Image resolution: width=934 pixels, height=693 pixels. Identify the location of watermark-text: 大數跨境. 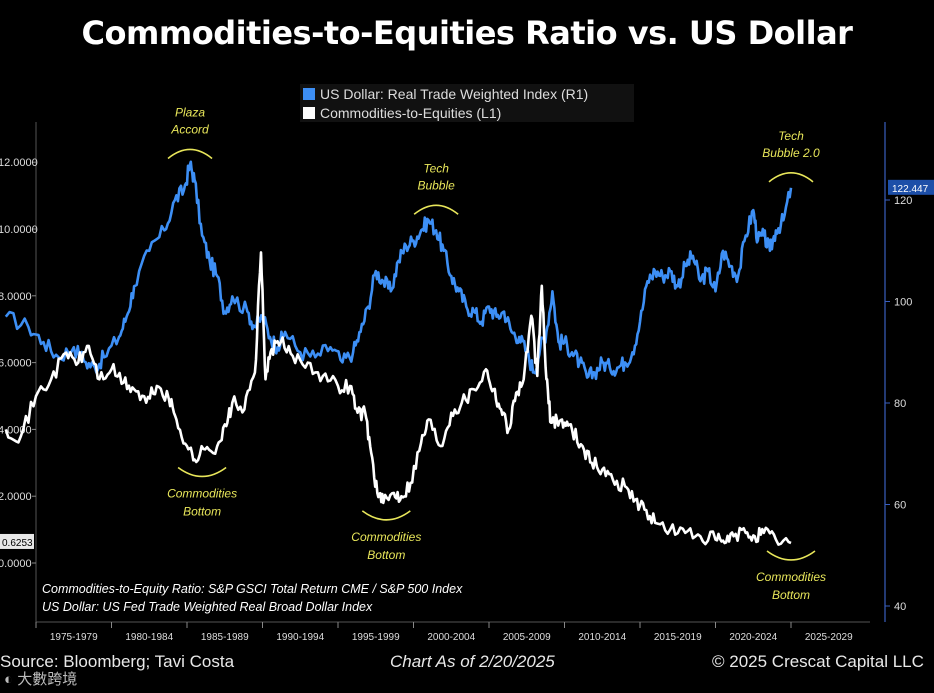
(47, 679).